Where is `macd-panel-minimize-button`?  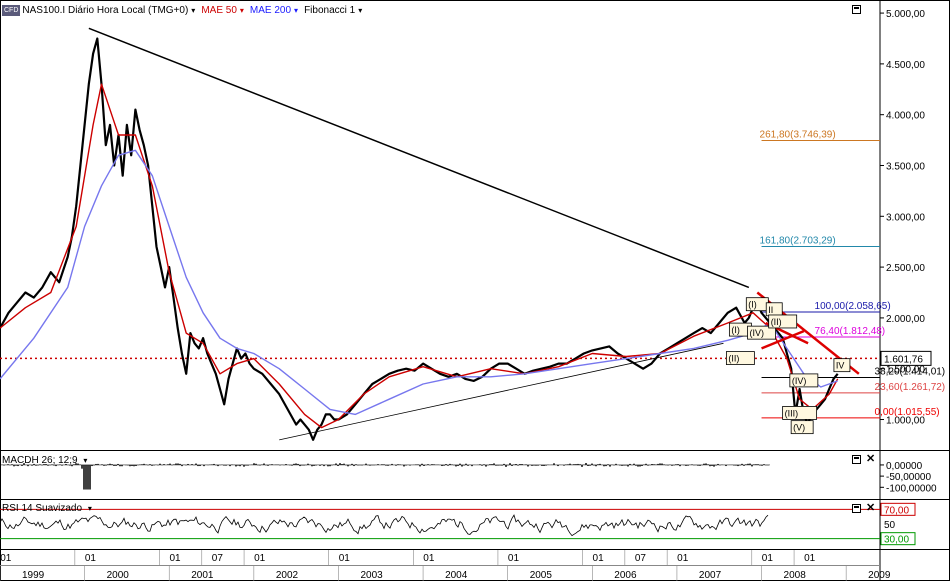 macd-panel-minimize-button is located at coordinates (856, 459).